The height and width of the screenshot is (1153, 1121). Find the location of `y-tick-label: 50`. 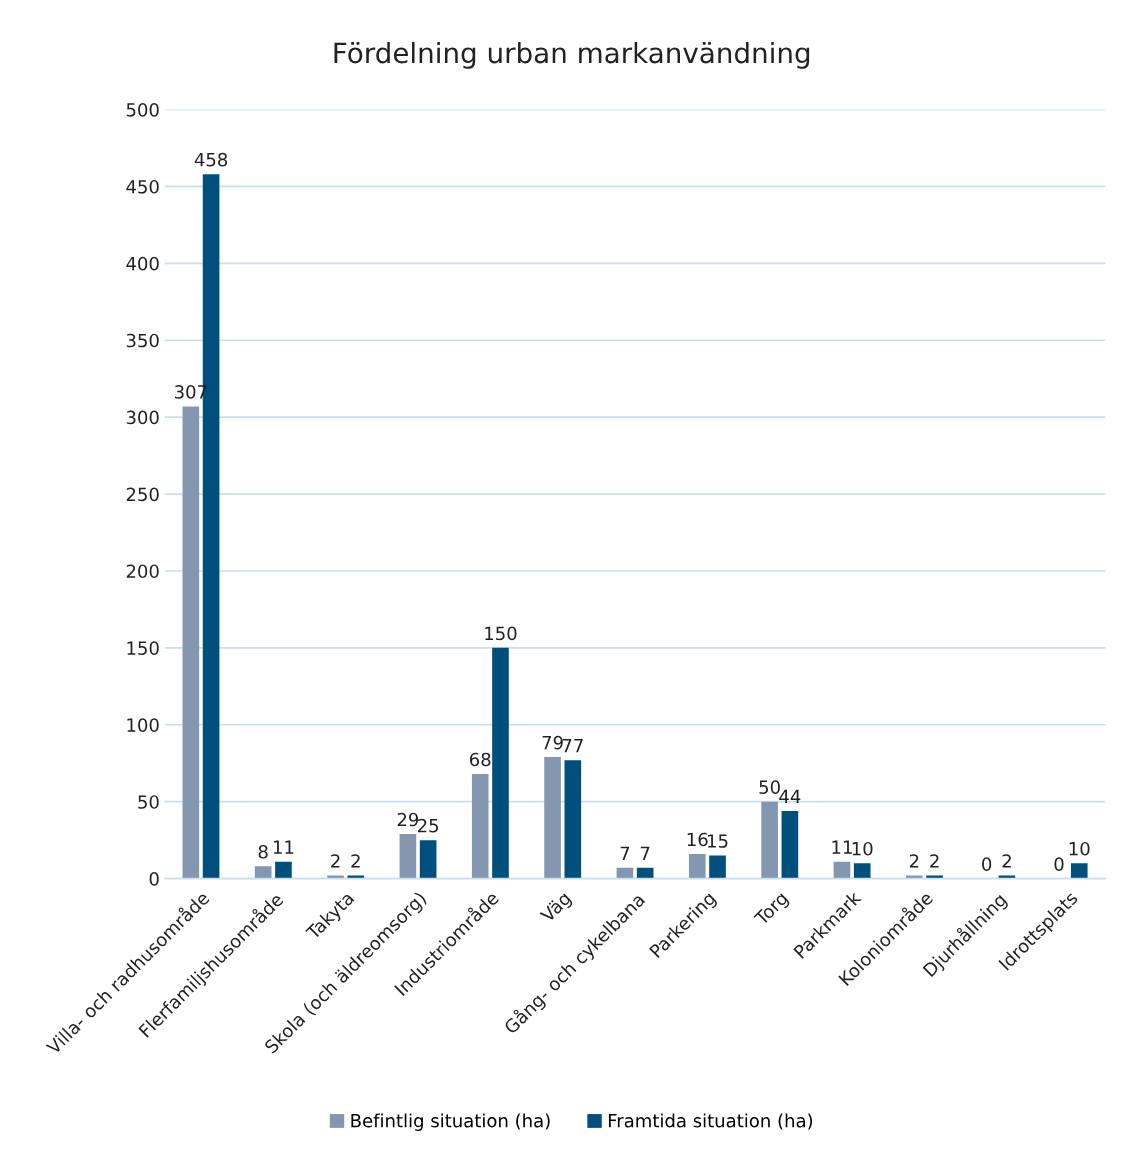

y-tick-label: 50 is located at coordinates (148, 802).